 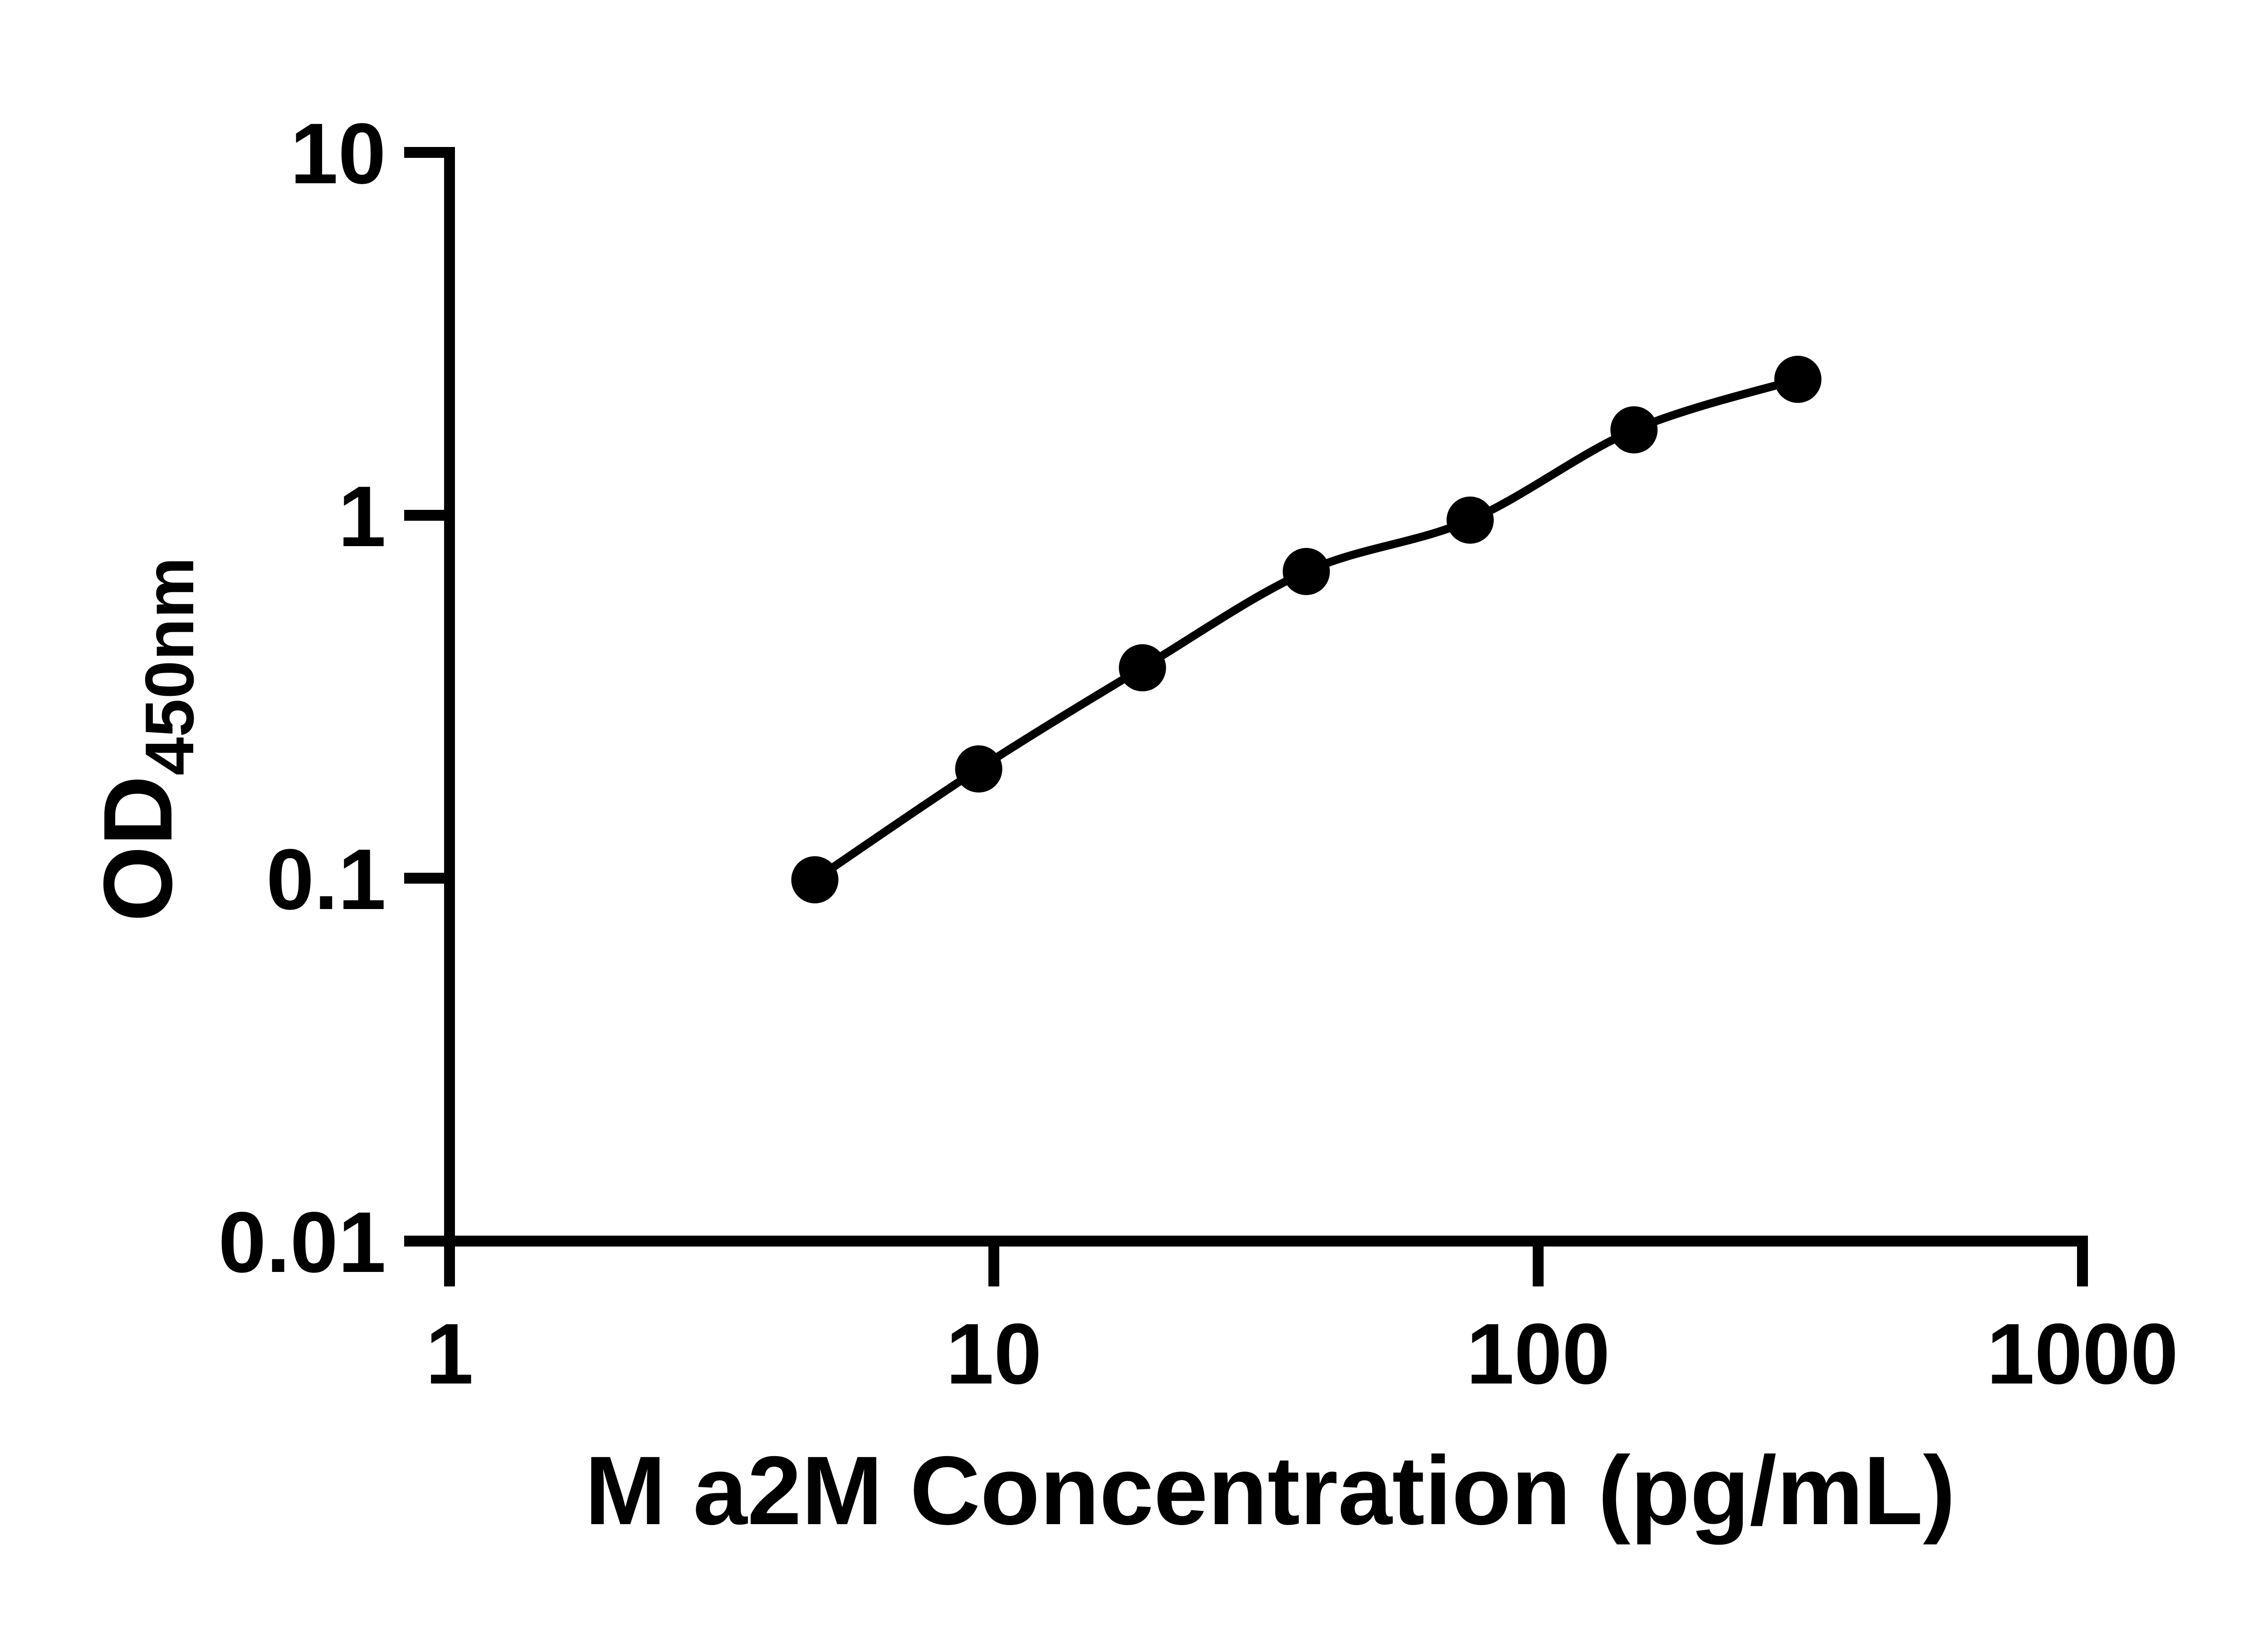 I want to click on svg-text: OD450nm, so click(x=146, y=739).